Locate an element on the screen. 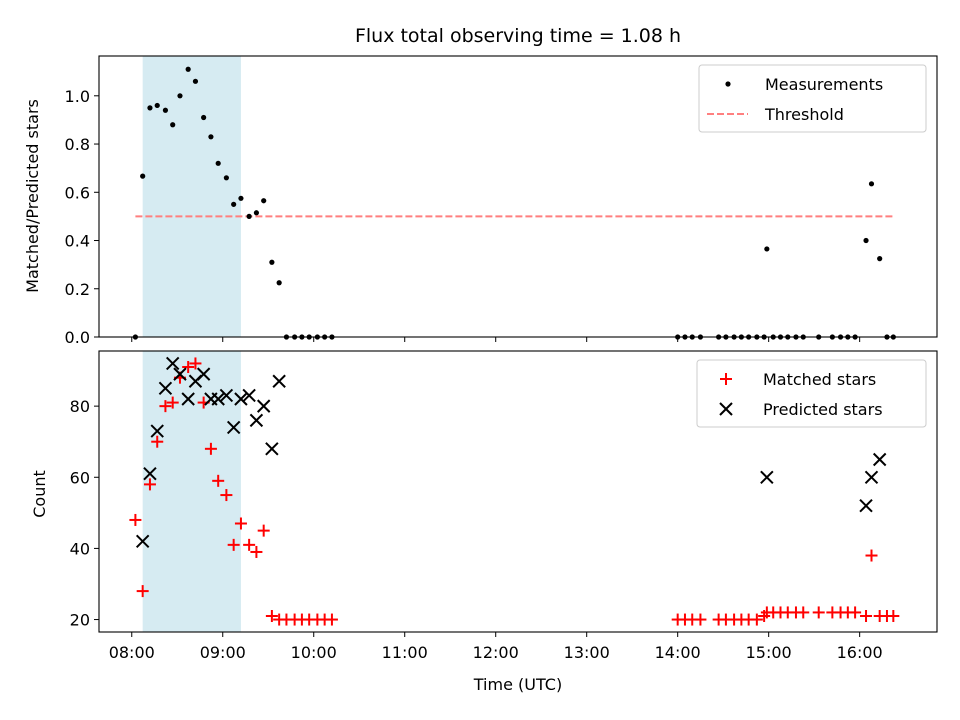 Image resolution: width=960 pixels, height=720 pixels. y-tick-label: 20 is located at coordinates (80, 620).